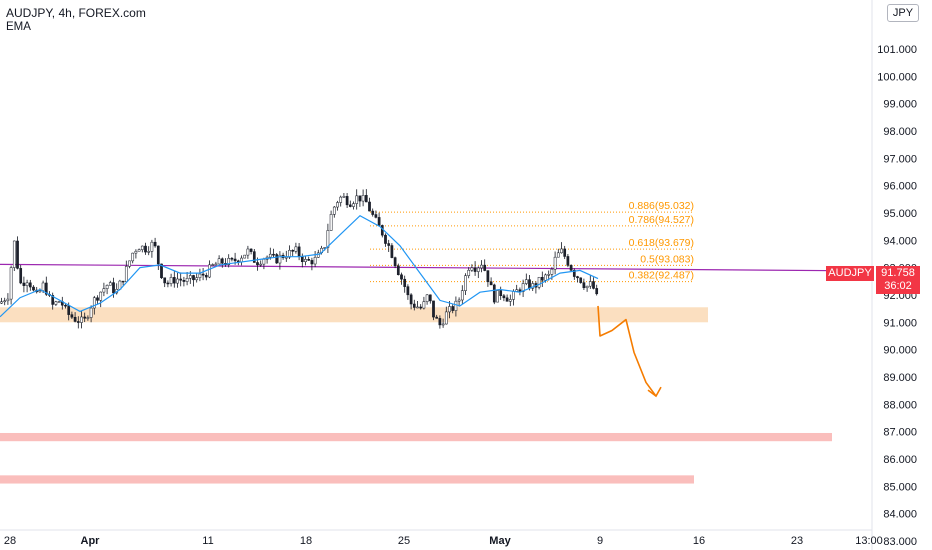 The height and width of the screenshot is (550, 932). I want to click on symbol-price-tag: AUDJPY, so click(850, 273).